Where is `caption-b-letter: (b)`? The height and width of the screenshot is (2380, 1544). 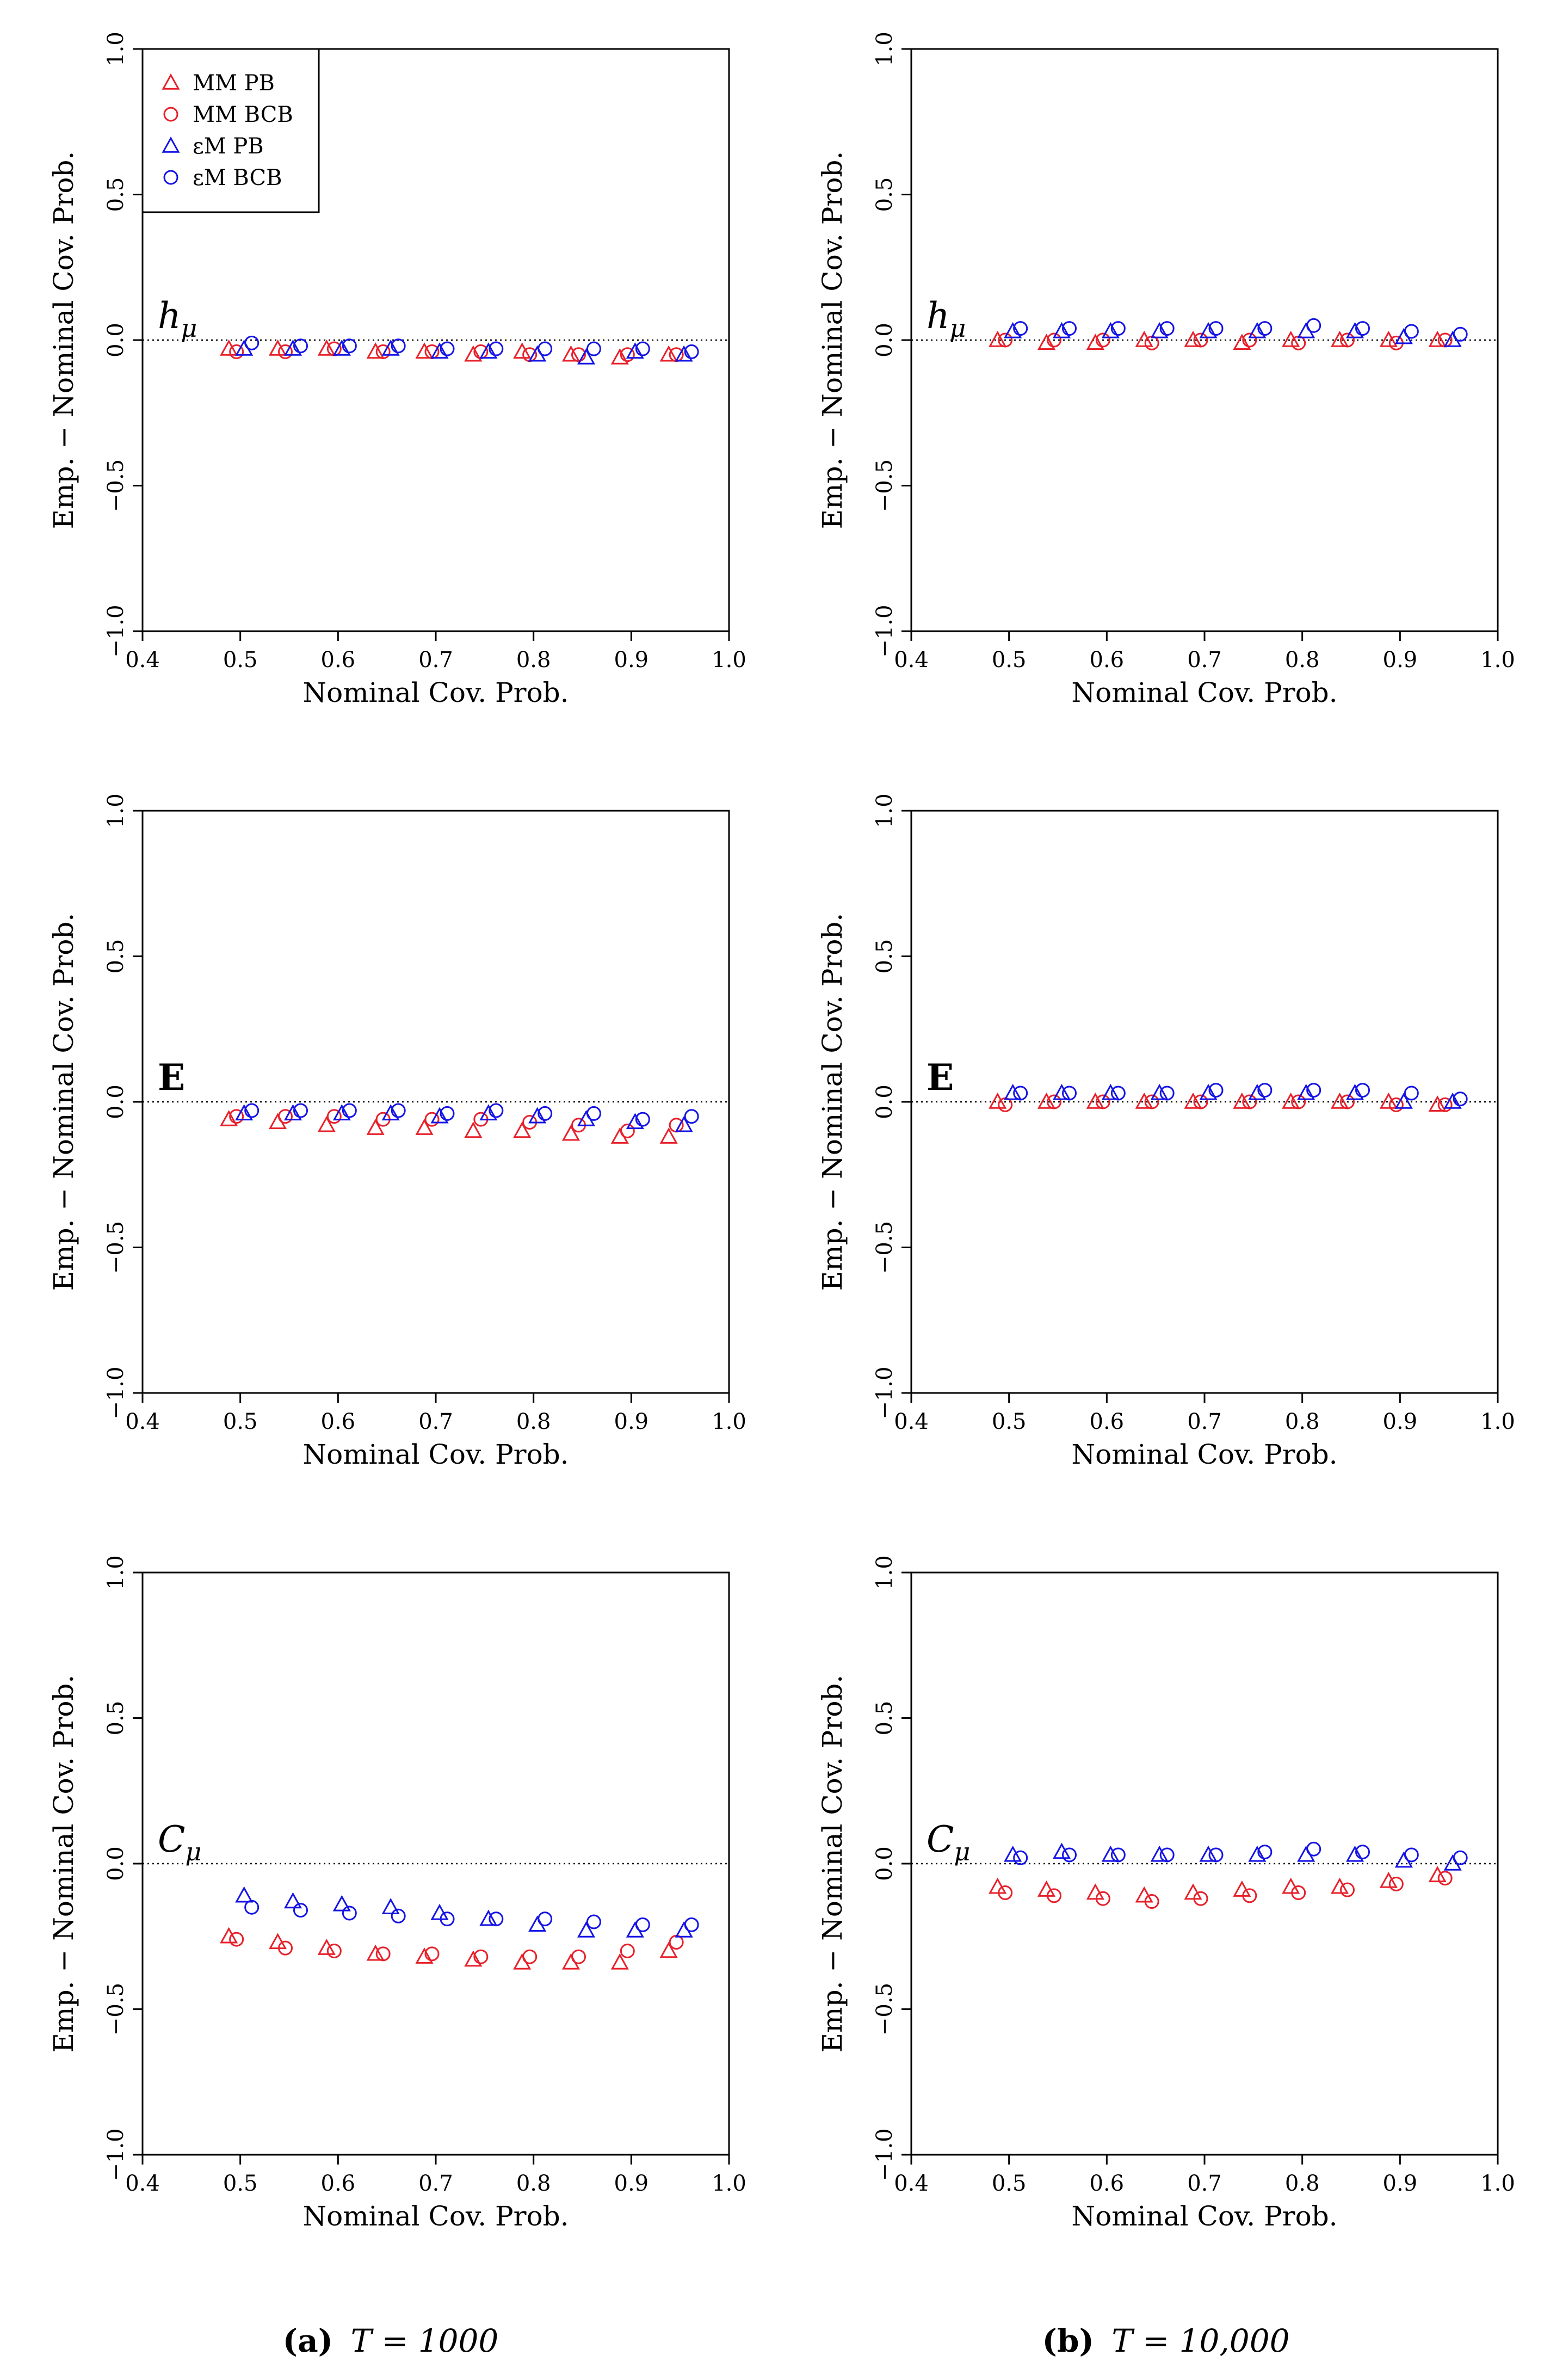
caption-b-letter: (b) is located at coordinates (1068, 2340).